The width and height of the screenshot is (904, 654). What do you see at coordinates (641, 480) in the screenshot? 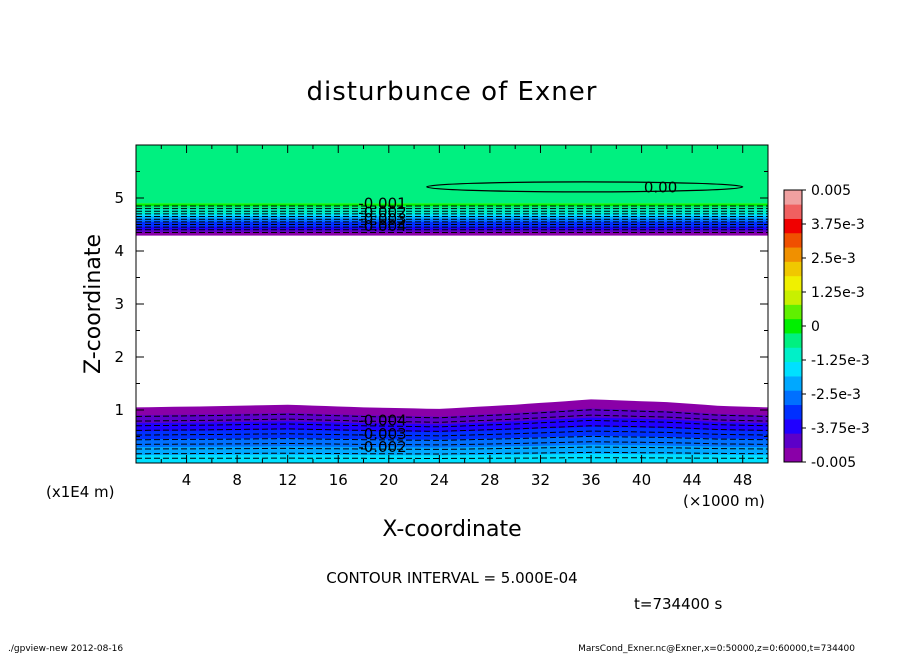
I see `x-tick-label: 40` at bounding box center [641, 480].